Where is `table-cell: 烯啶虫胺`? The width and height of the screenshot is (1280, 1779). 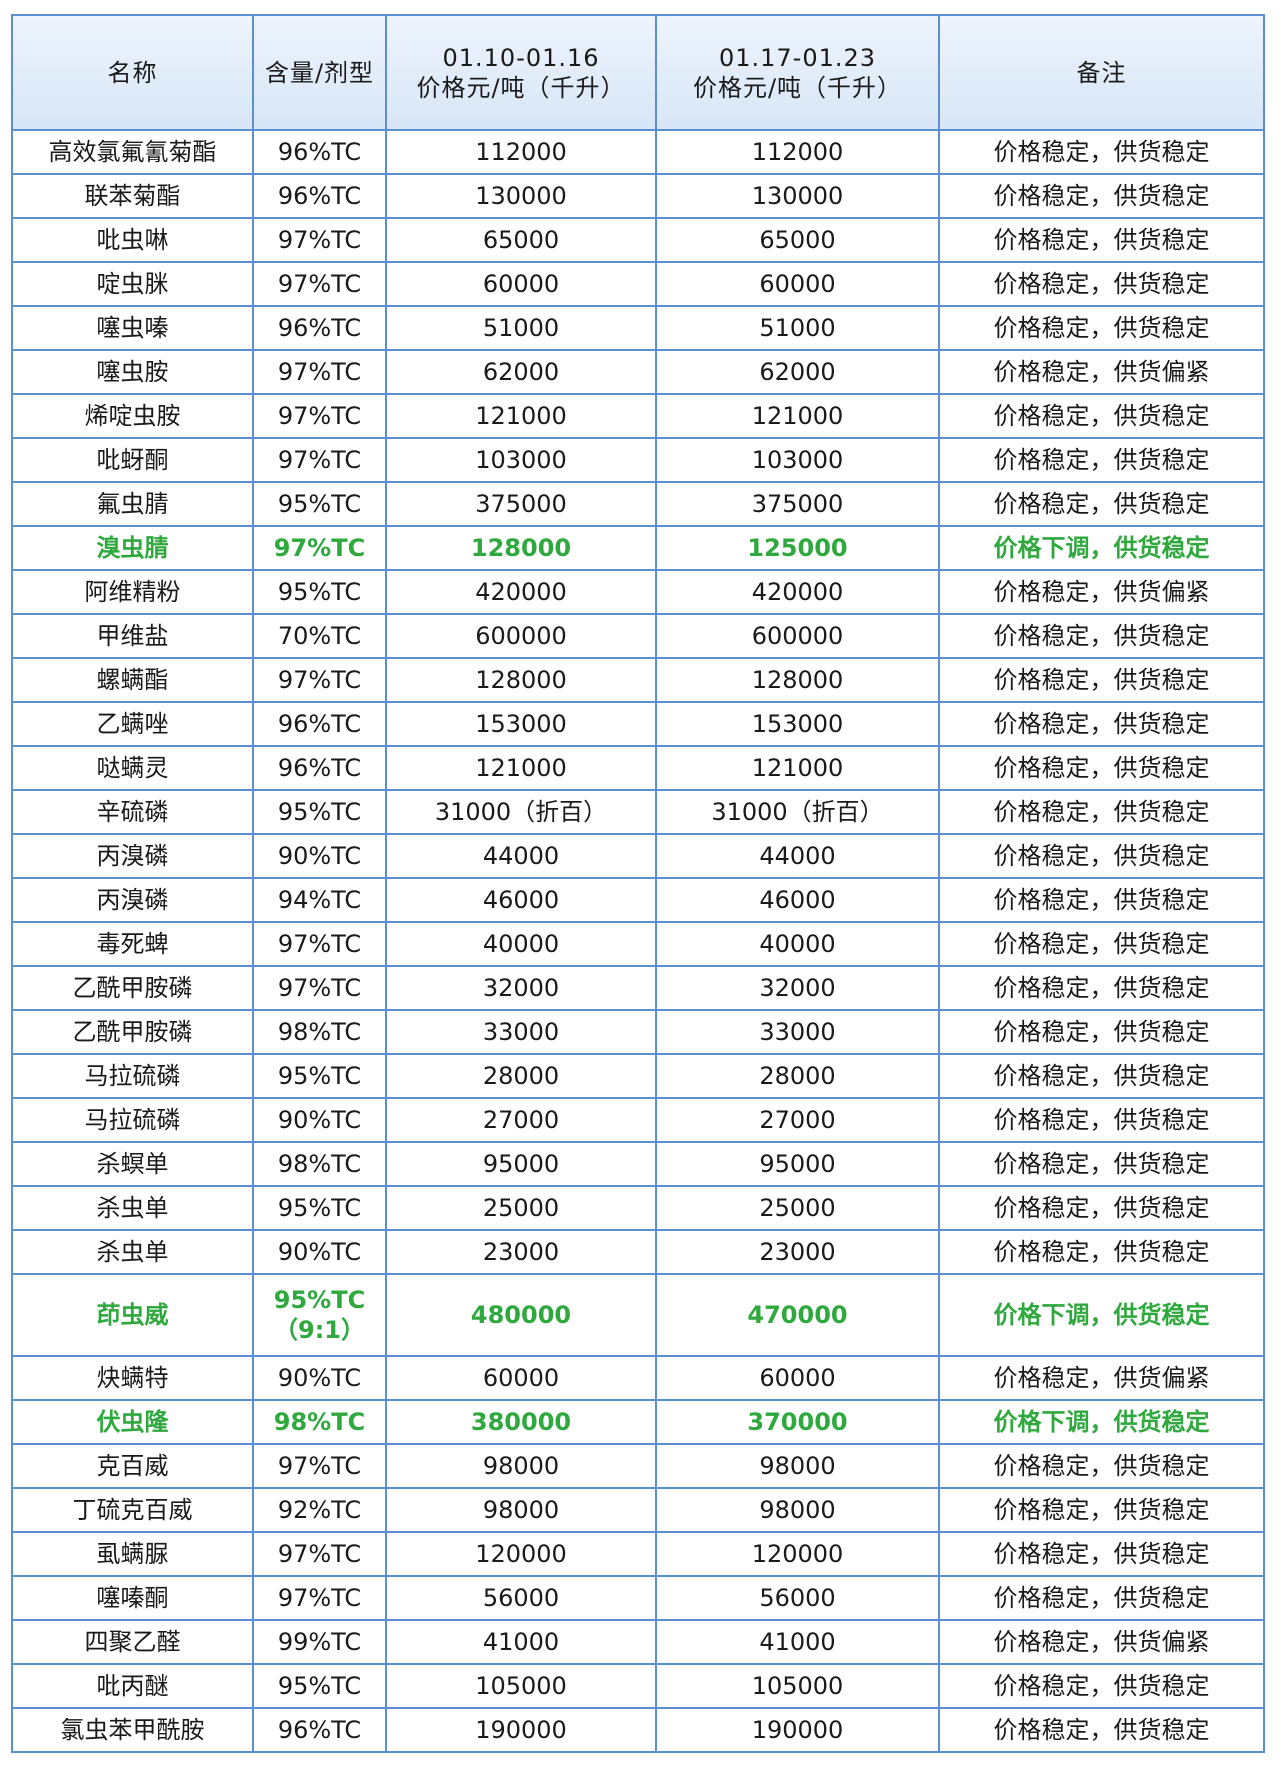
table-cell: 烯啶虫胺 is located at coordinates (132, 416).